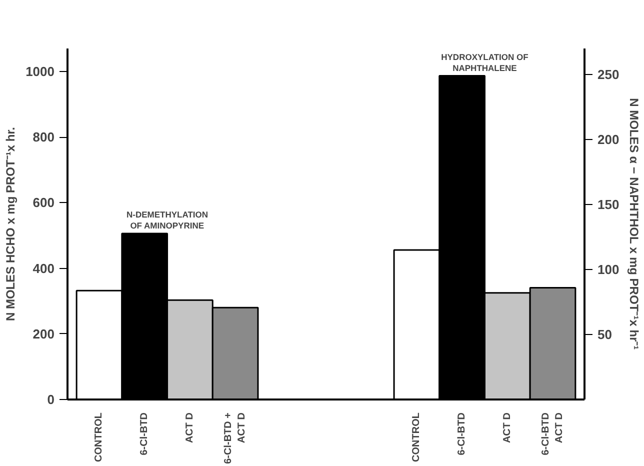 Image resolution: width=644 pixels, height=466 pixels. I want to click on y-tick-label: 400, so click(43, 268).